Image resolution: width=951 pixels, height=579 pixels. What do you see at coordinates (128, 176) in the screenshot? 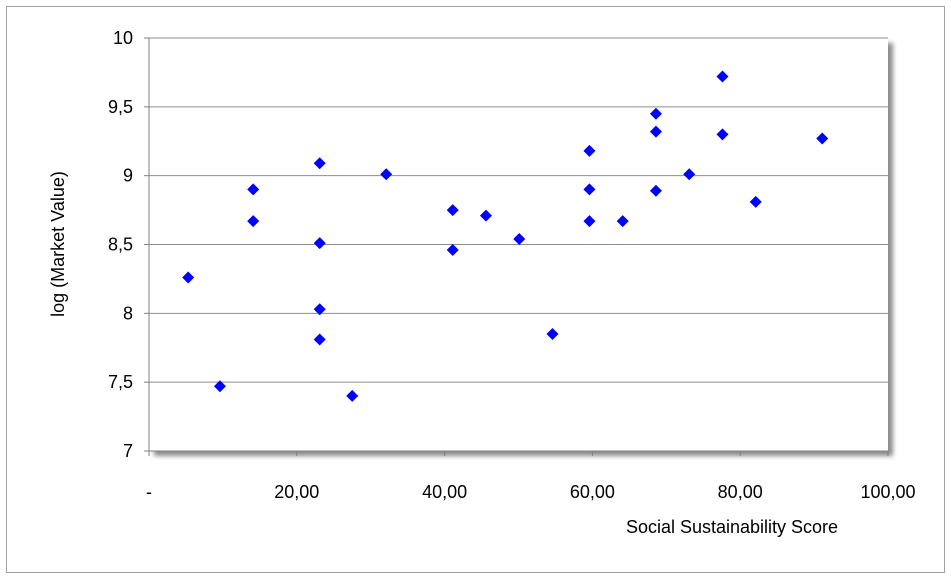
I see `y-tick-label: 9` at bounding box center [128, 176].